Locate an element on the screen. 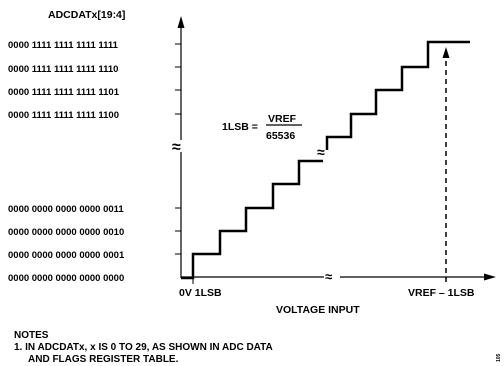 This screenshot has height=366, width=504. y-axis-ticks is located at coordinates (178, 149).